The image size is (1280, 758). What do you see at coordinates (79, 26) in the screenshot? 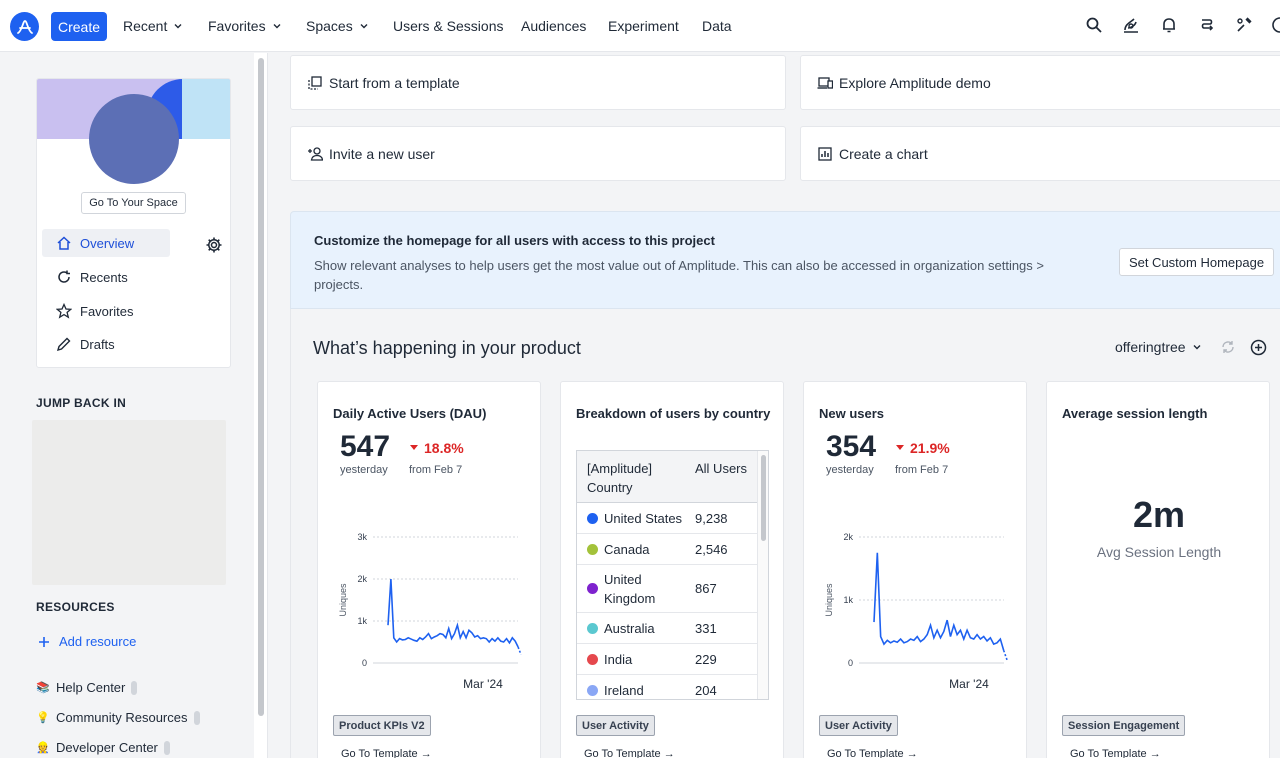
I see `create-button: Create` at bounding box center [79, 26].